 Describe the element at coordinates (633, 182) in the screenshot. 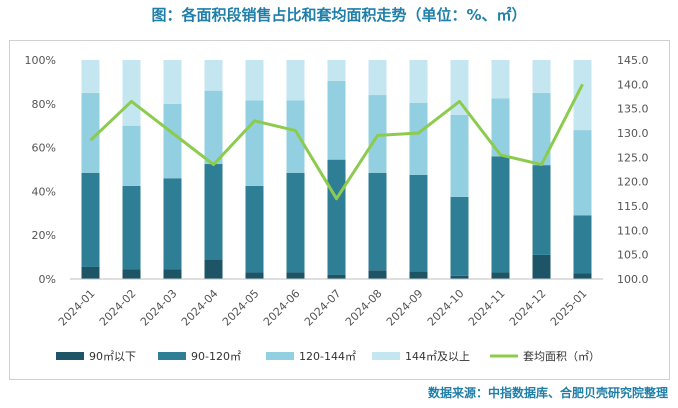

I see `y-right-tick-label: 120.0` at that location.